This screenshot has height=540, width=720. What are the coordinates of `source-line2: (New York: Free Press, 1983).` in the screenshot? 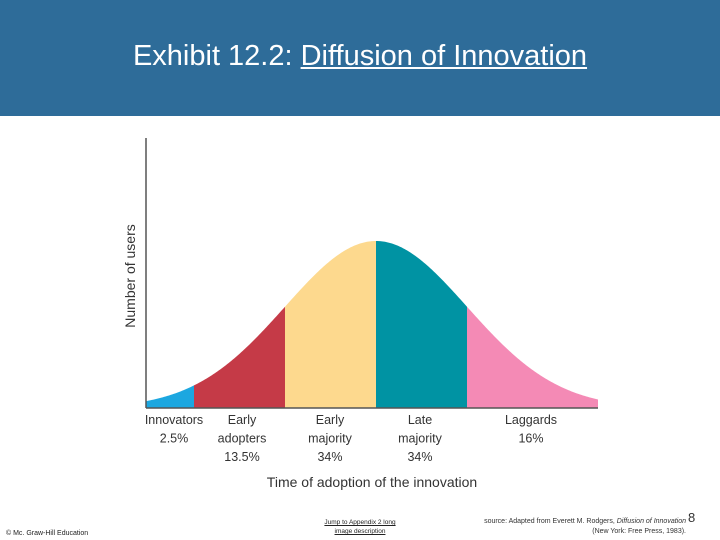 It's located at (639, 531).